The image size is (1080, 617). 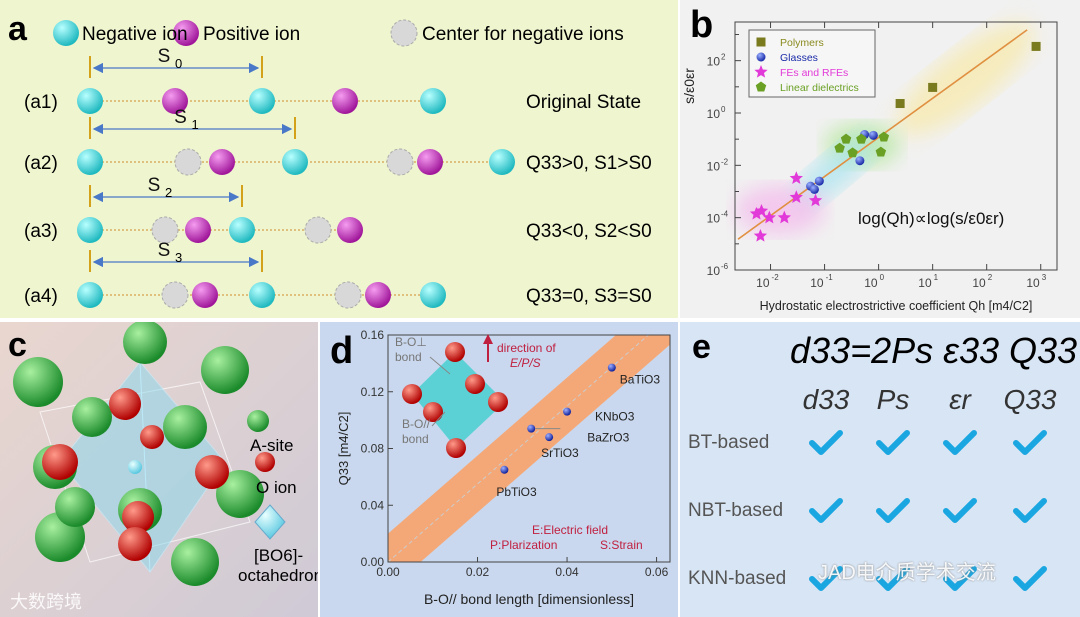 I want to click on trend-line, so click(x=519, y=448).